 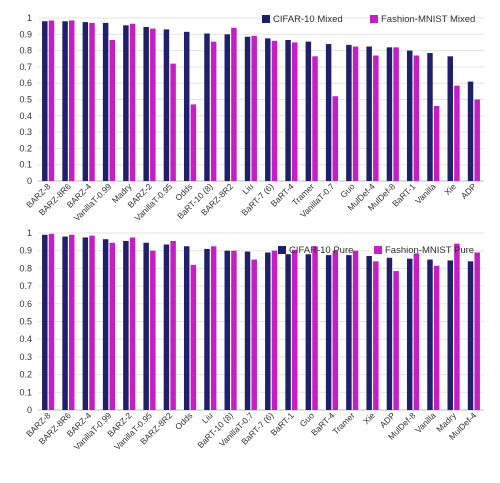 What do you see at coordinates (343, 423) in the screenshot?
I see `x-tick-label: Tramer` at bounding box center [343, 423].